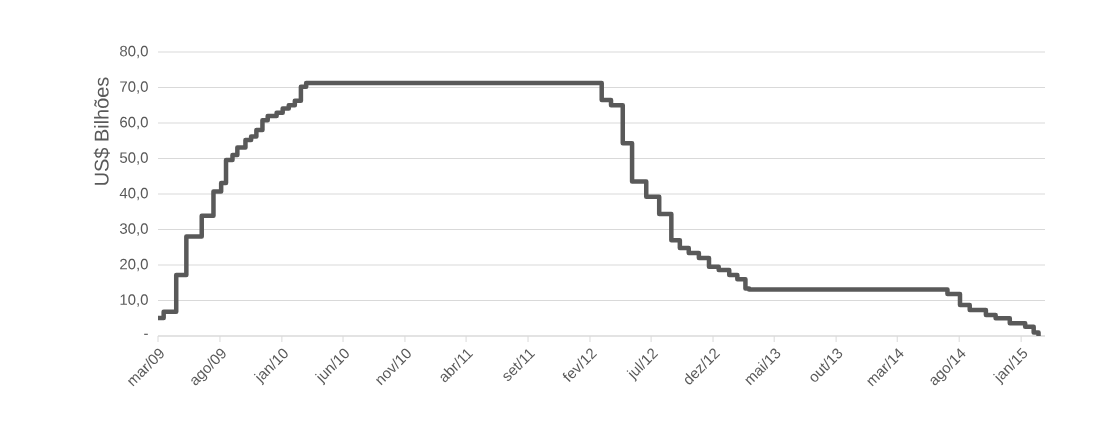 This screenshot has height=444, width=1097. I want to click on y-tick-label: -, so click(146, 334).